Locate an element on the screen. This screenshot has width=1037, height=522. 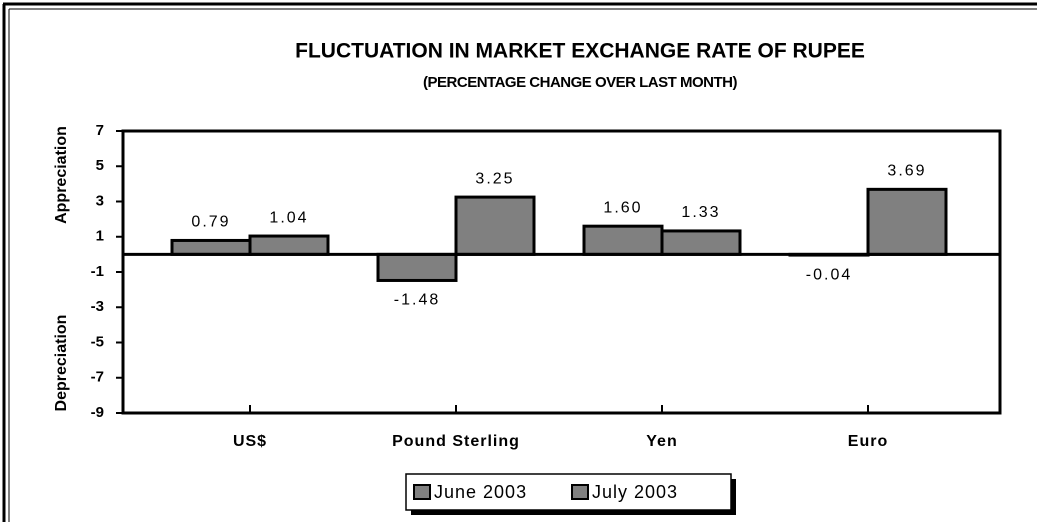
y-label-bottom: Depreciation is located at coordinates (61, 363).